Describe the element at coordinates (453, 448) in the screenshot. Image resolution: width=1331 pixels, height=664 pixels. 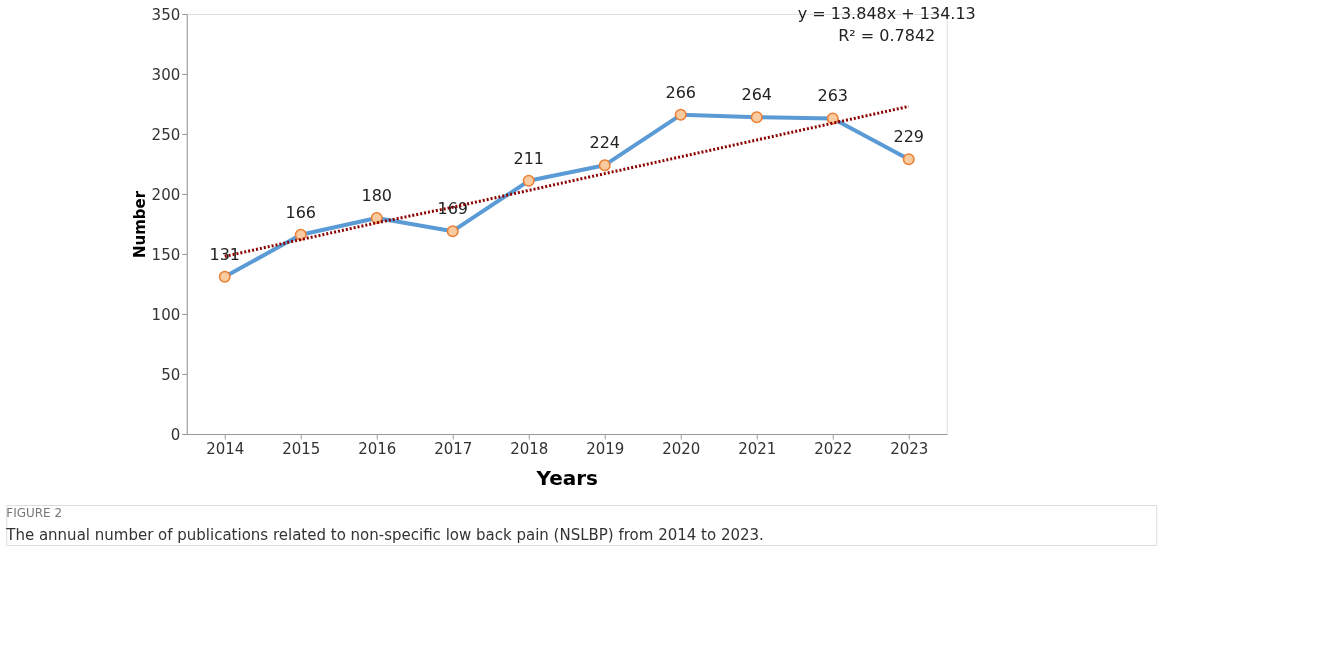
I see `x-tick-label: 2017` at that location.